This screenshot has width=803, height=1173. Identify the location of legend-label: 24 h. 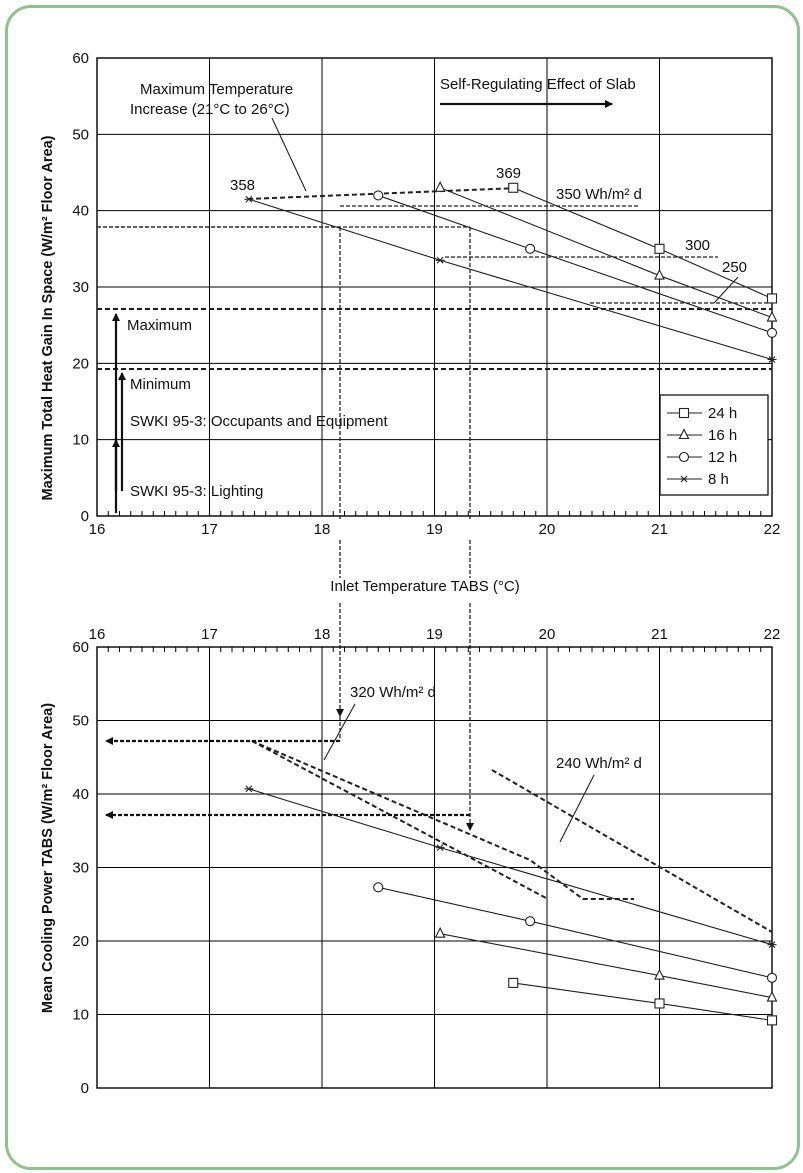
(722, 413).